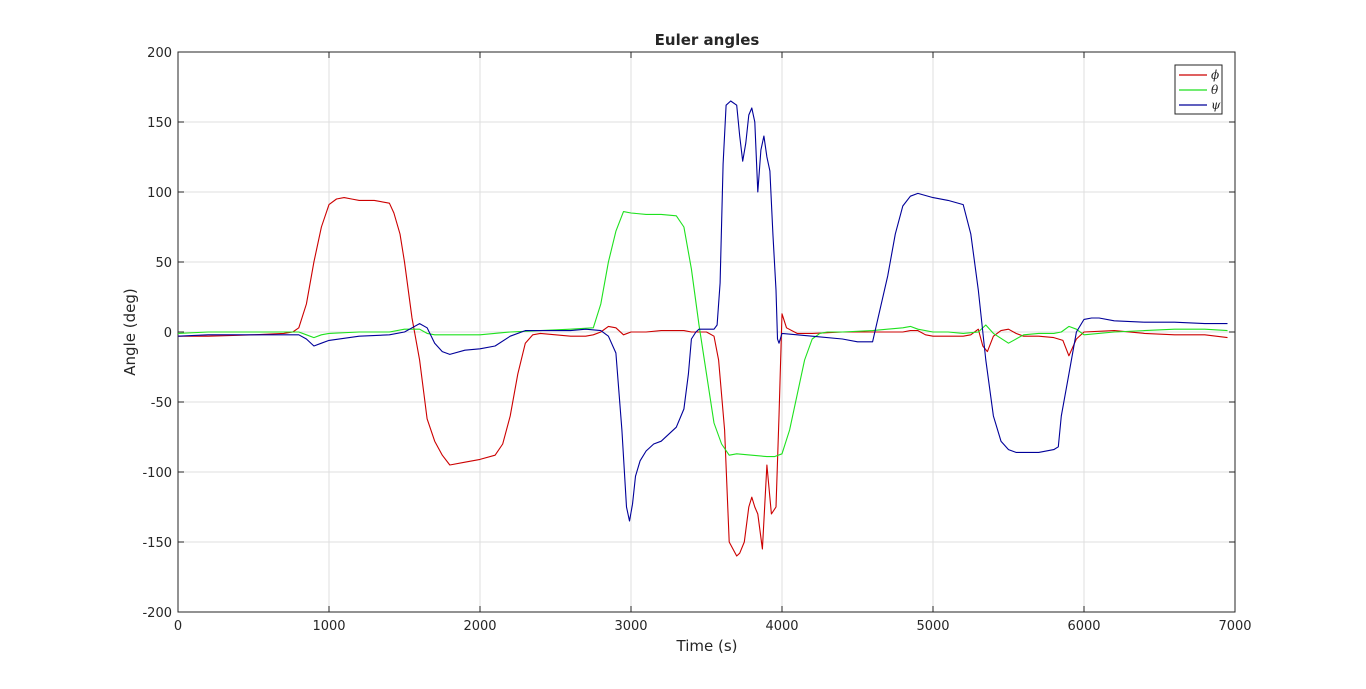 This screenshot has width=1366, height=689. Describe the element at coordinates (1083, 626) in the screenshot. I see `x-tick-label: 6000` at that location.